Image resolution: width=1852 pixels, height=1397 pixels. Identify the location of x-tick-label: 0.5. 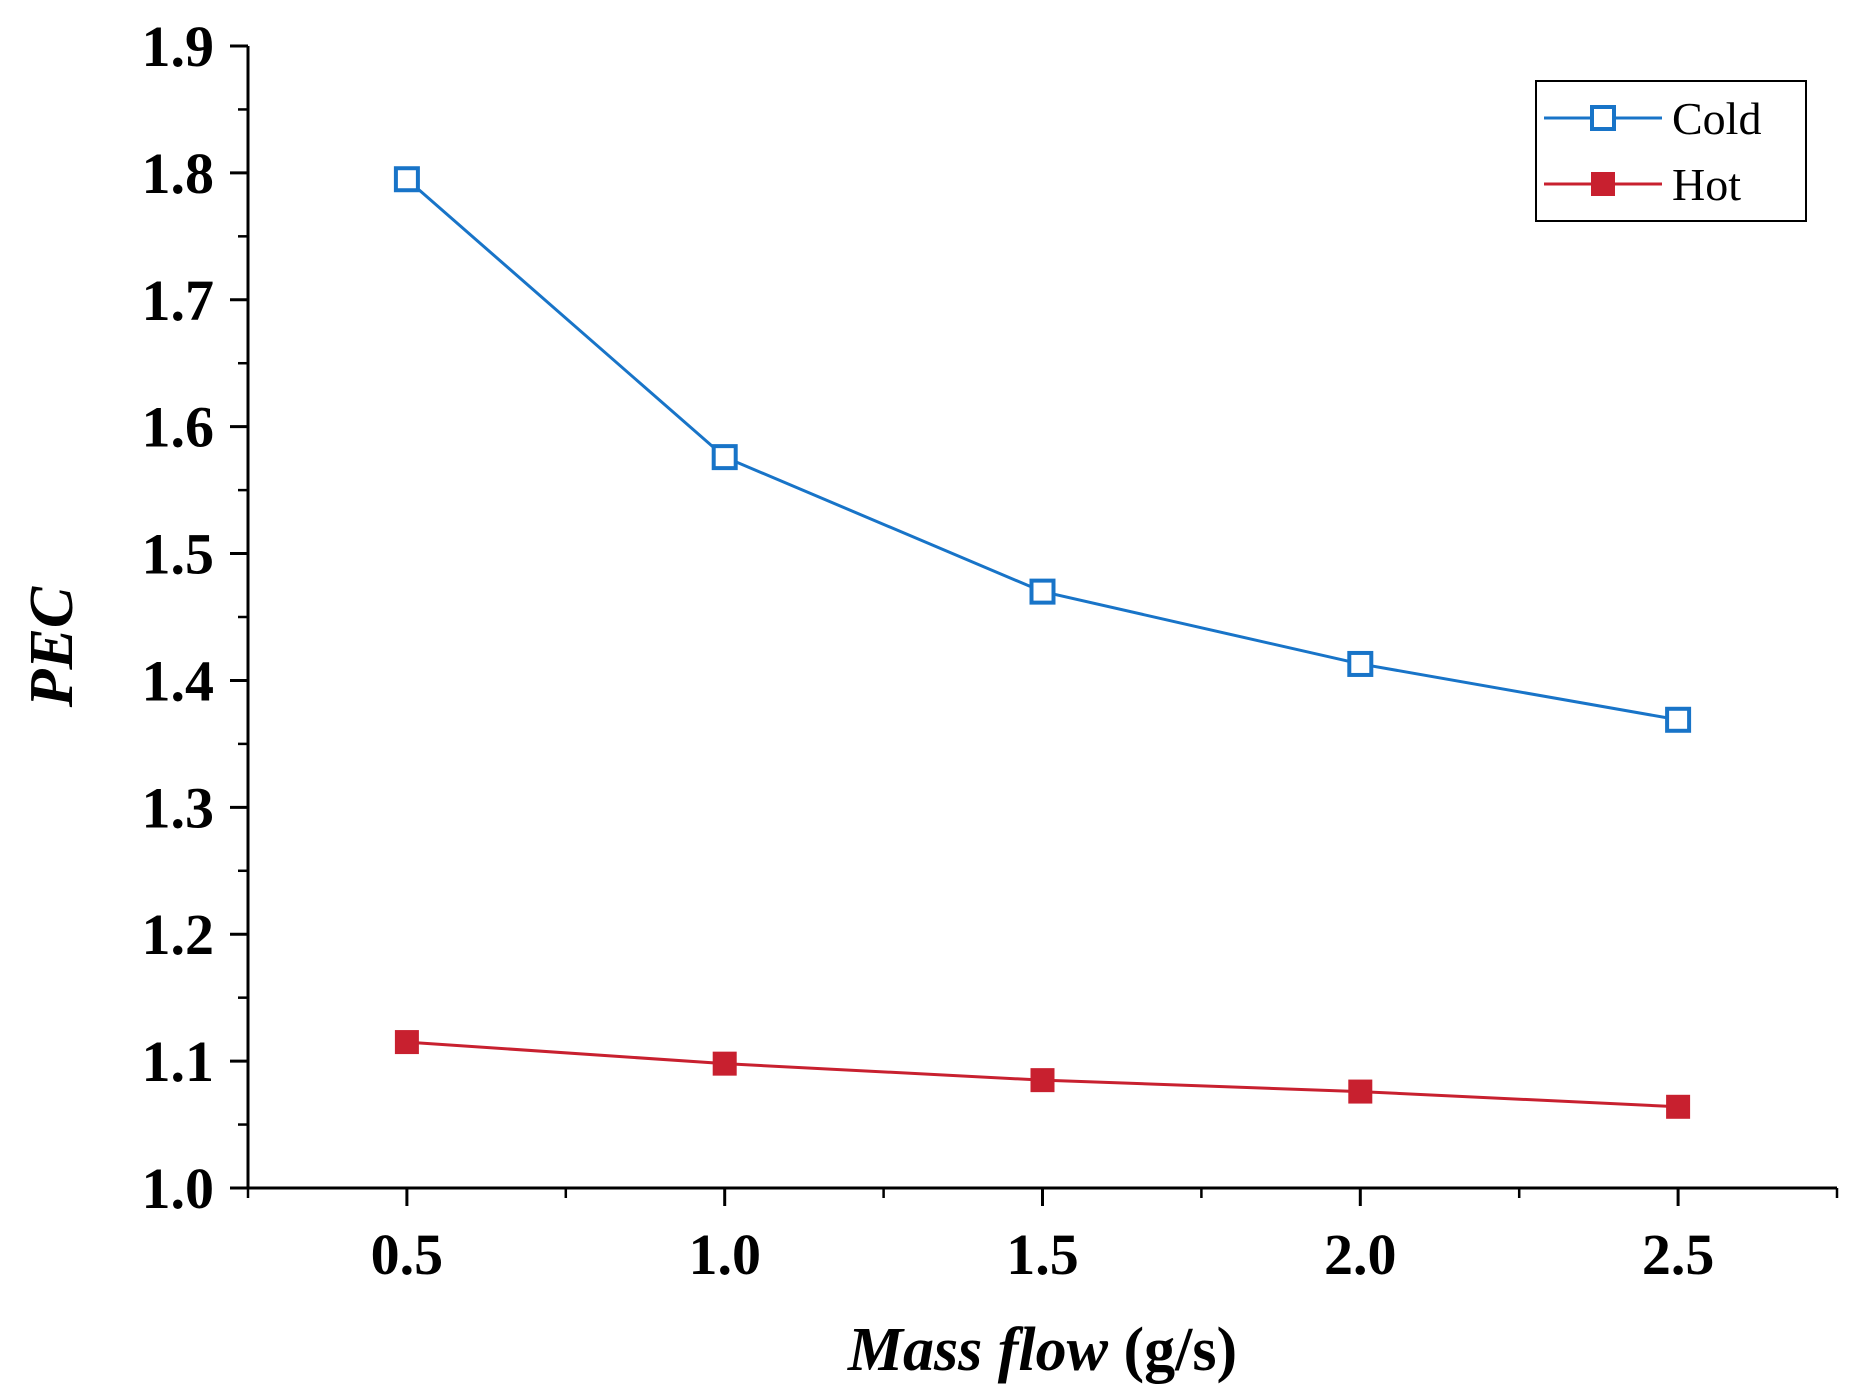
(407, 1254).